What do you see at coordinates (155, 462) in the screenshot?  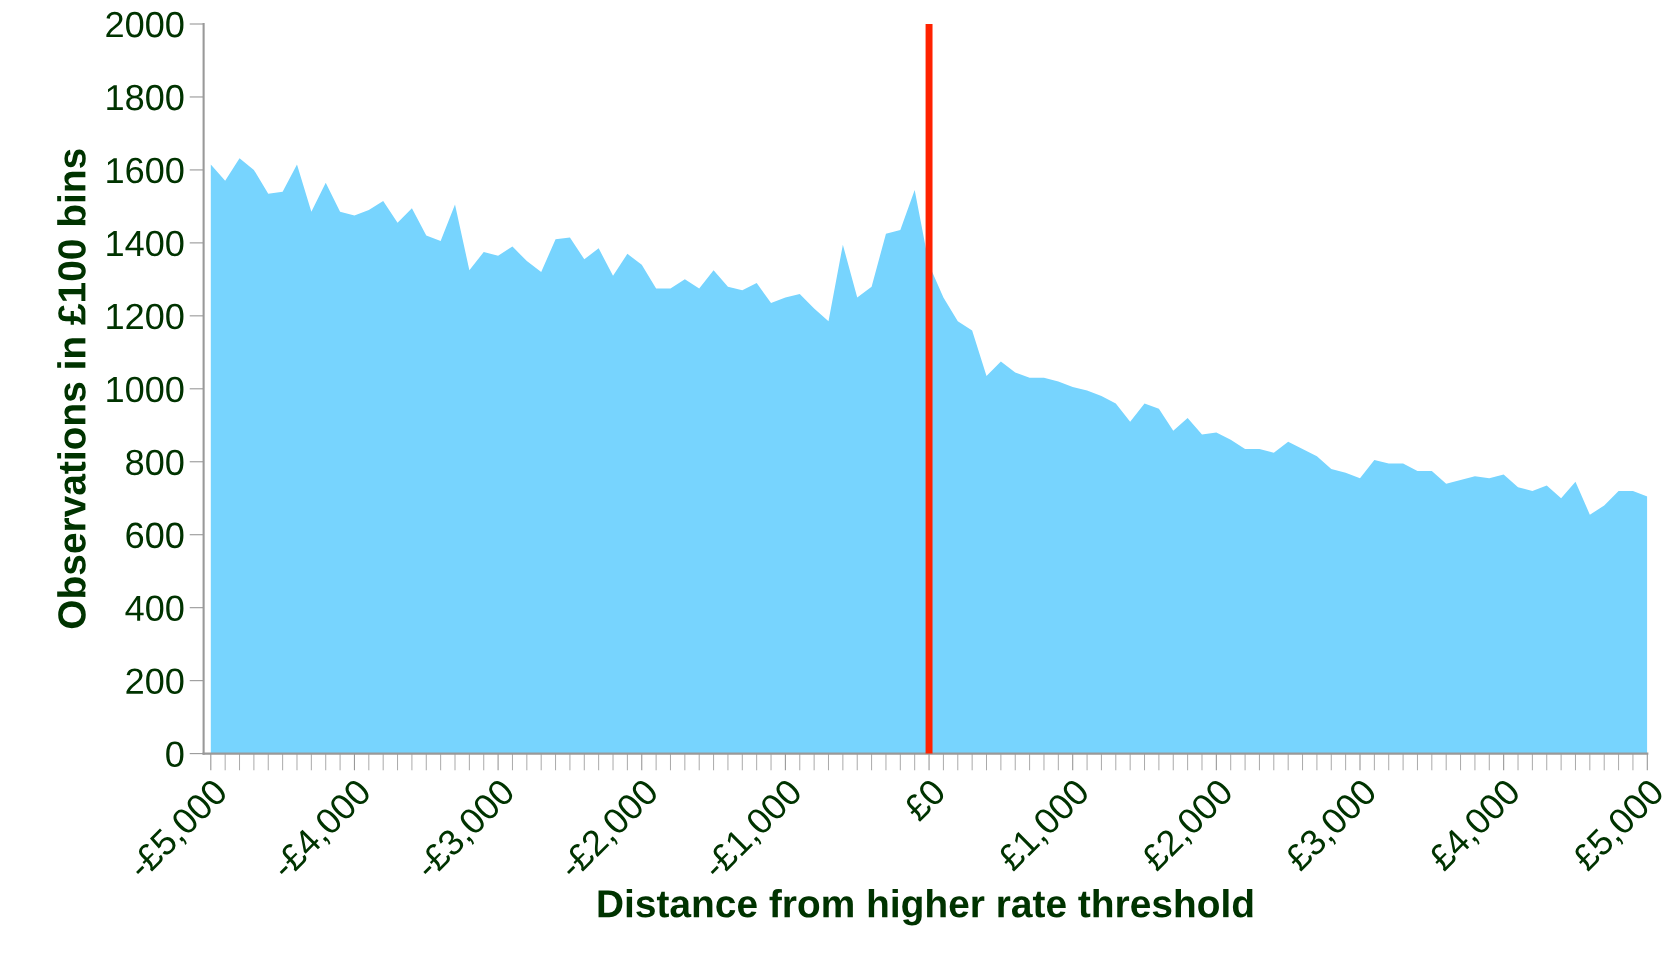 I see `y-tick-label: 800` at bounding box center [155, 462].